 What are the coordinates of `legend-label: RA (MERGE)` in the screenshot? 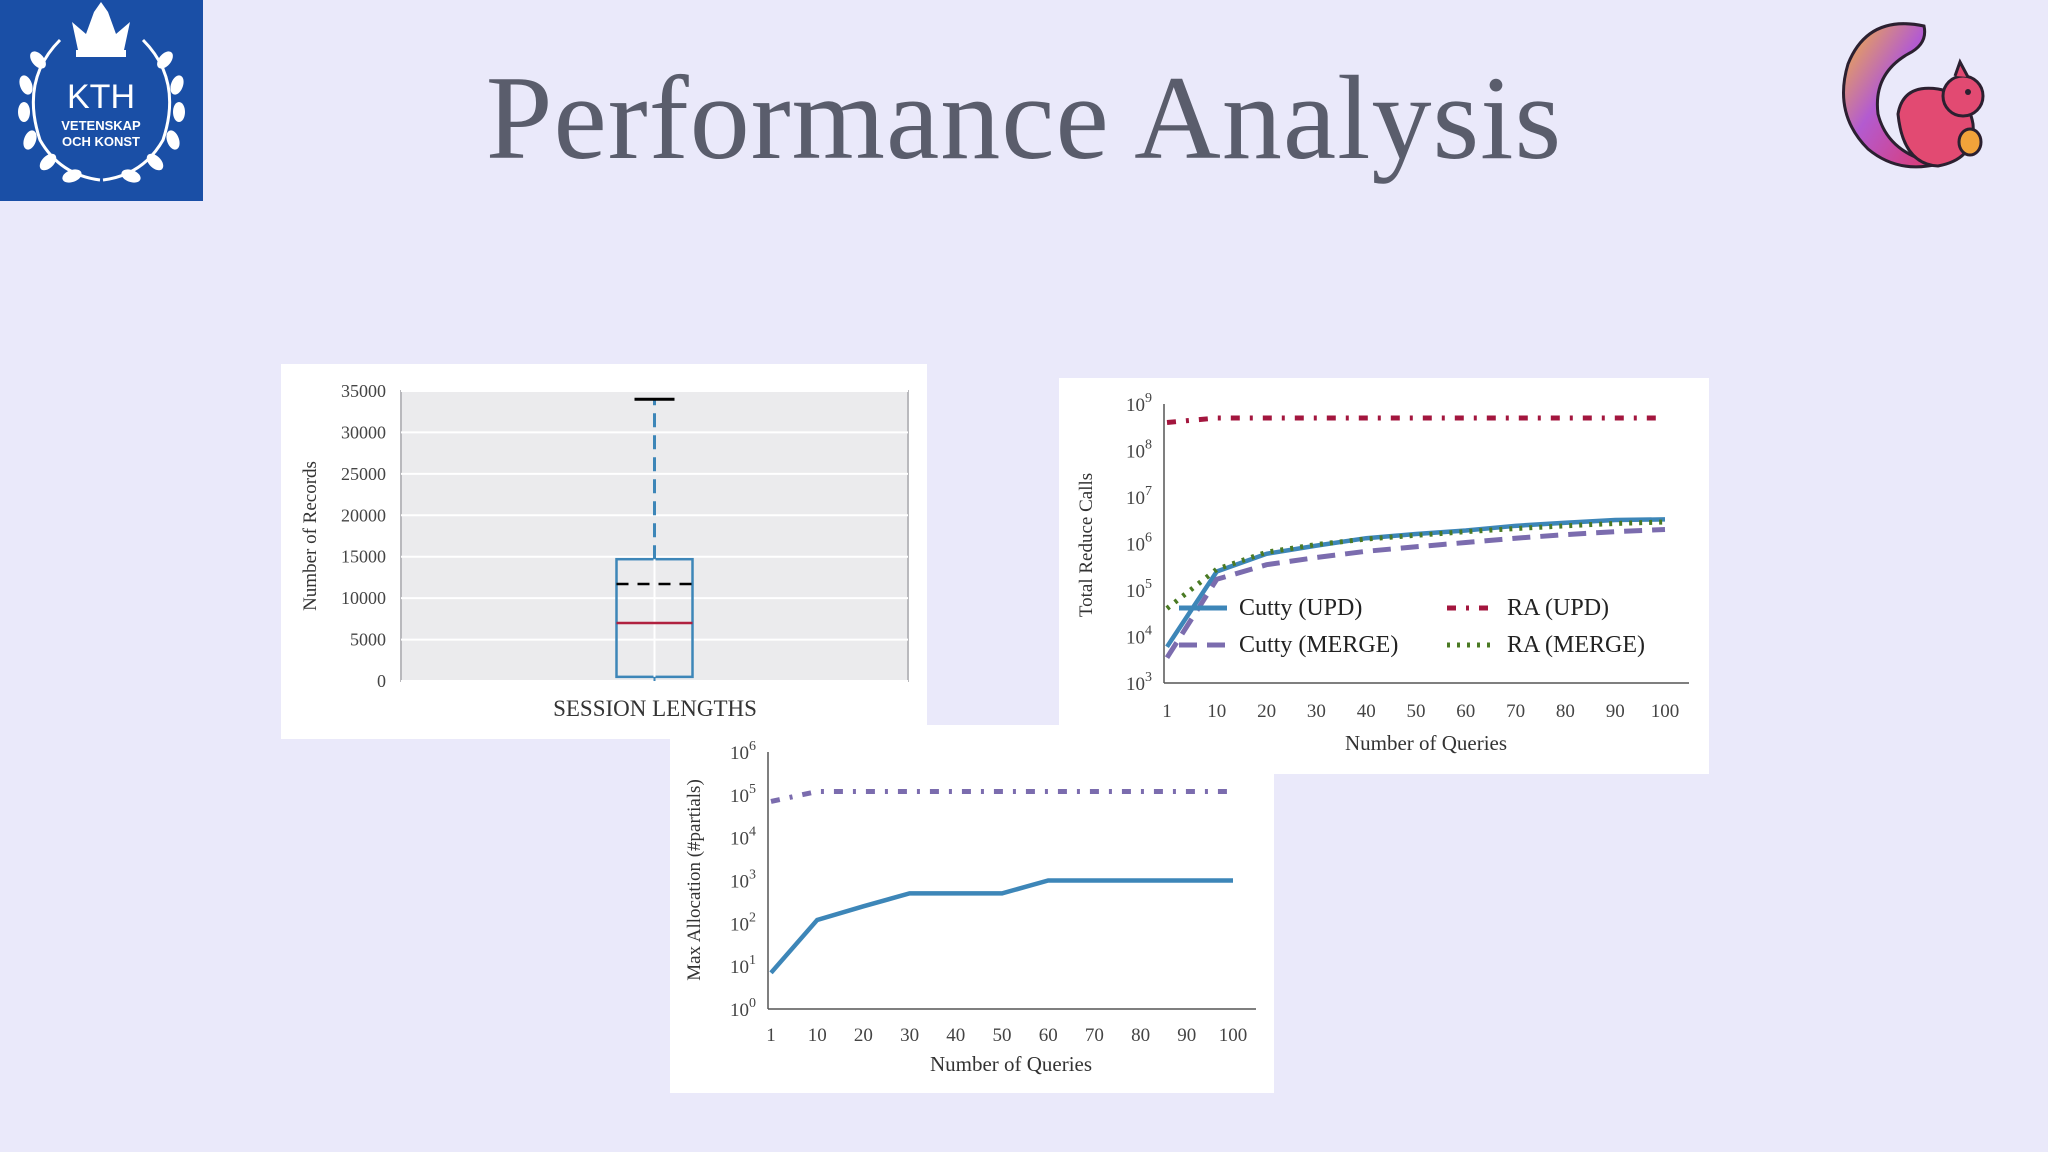 It's located at (1576, 645).